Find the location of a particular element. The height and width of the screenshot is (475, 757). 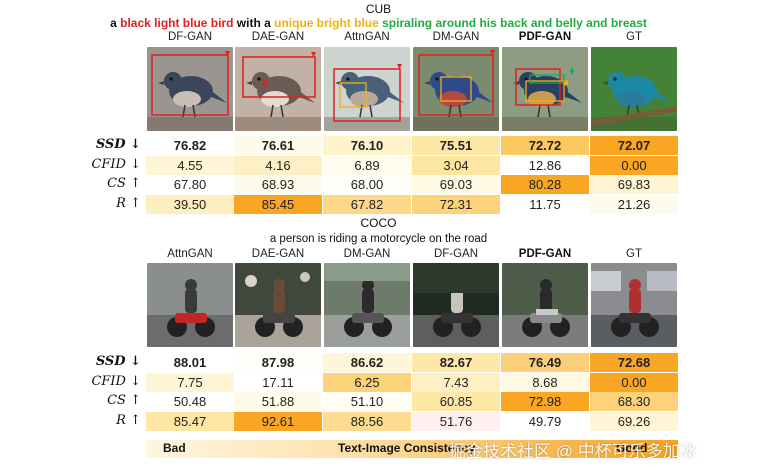

cub-caption-segment: unique bright blue is located at coordinates (326, 23).